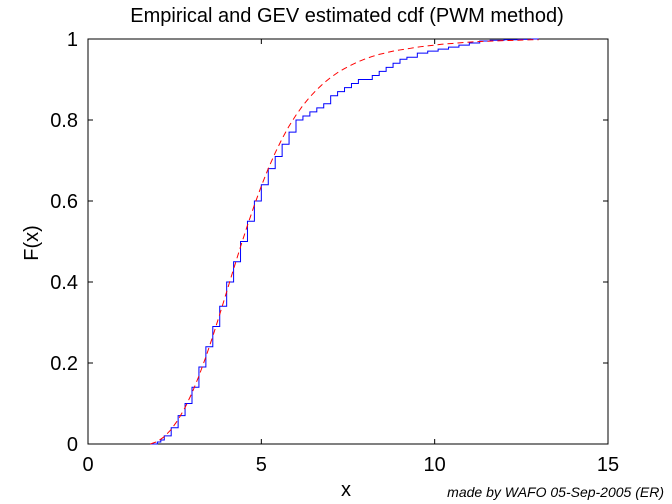  What do you see at coordinates (64, 202) in the screenshot?
I see `y-tick-label: 0.6` at bounding box center [64, 202].